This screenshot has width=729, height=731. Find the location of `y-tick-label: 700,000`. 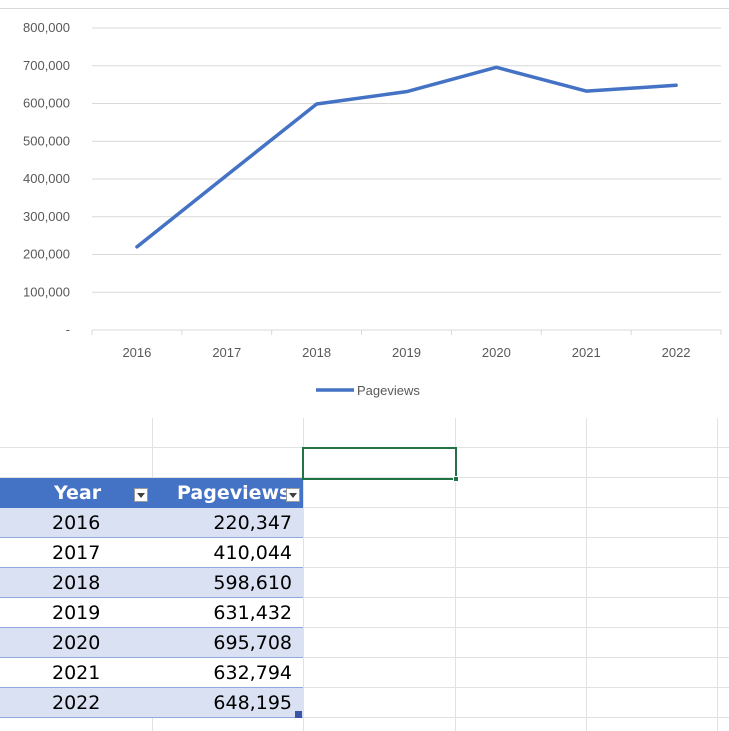

y-tick-label: 700,000 is located at coordinates (46, 65).